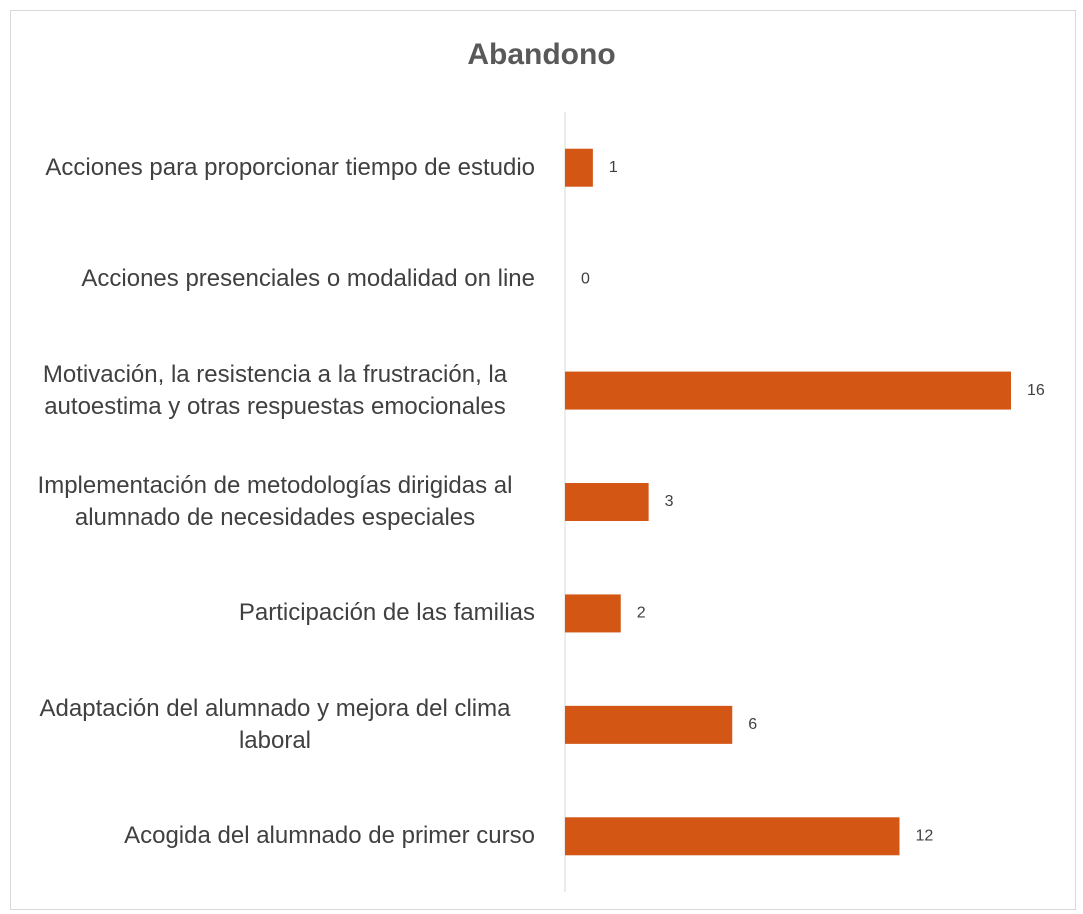  Describe the element at coordinates (752, 724) in the screenshot. I see `value-label: 6` at that location.